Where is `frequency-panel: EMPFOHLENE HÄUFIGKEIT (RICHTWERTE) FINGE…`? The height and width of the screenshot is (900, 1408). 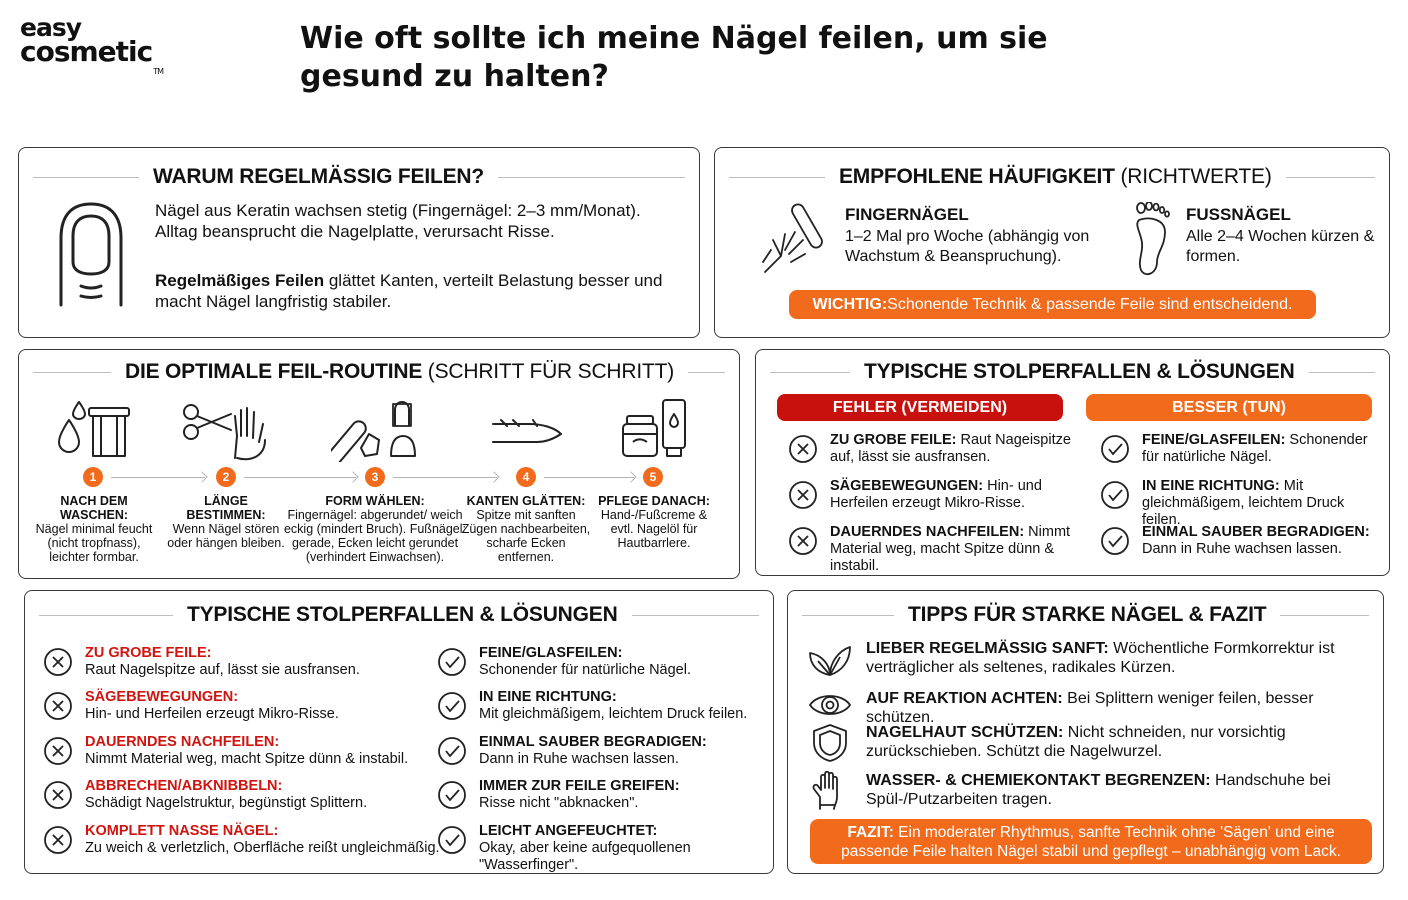 frequency-panel: EMPFOHLENE HÄUFIGKEIT (RICHTWERTE) FINGE… is located at coordinates (1052, 242).